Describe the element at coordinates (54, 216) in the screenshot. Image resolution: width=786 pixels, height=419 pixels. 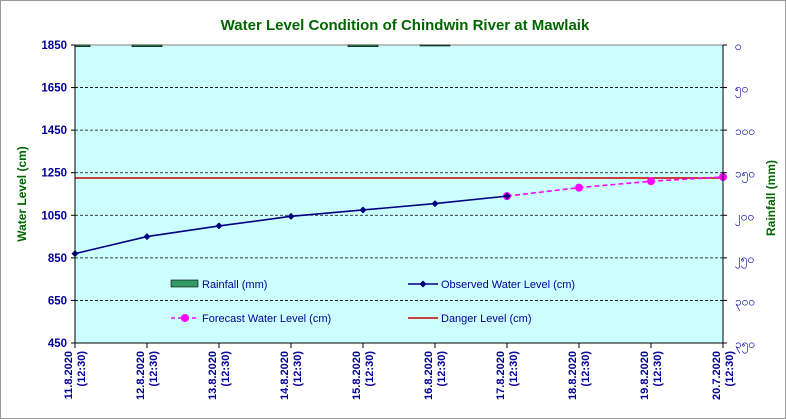
I see `y-tick-label: 1050` at that location.